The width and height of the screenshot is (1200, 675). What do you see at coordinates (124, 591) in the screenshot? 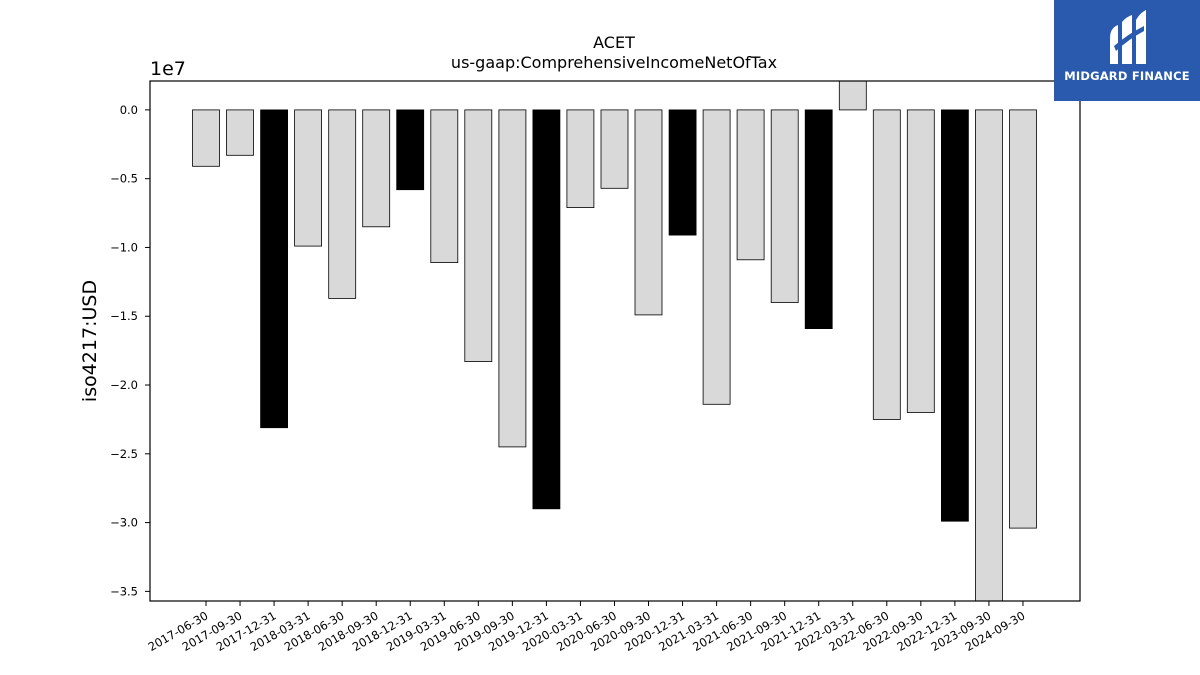
I see `y-tick-label: −3.5` at bounding box center [124, 591].